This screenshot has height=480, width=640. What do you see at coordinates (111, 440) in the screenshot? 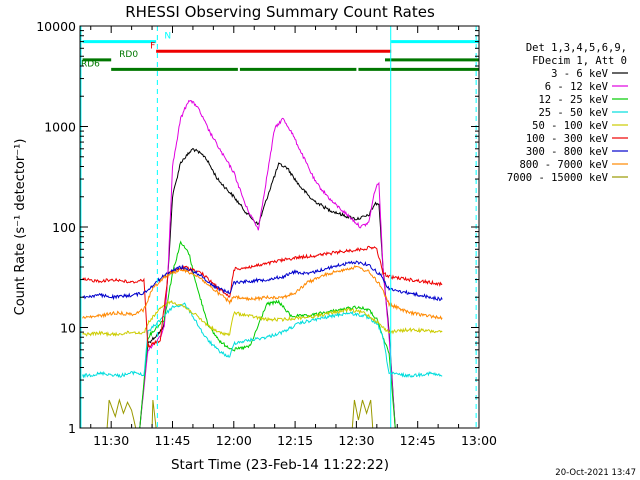
I see `x-tick-label: 11:30` at bounding box center [111, 440].